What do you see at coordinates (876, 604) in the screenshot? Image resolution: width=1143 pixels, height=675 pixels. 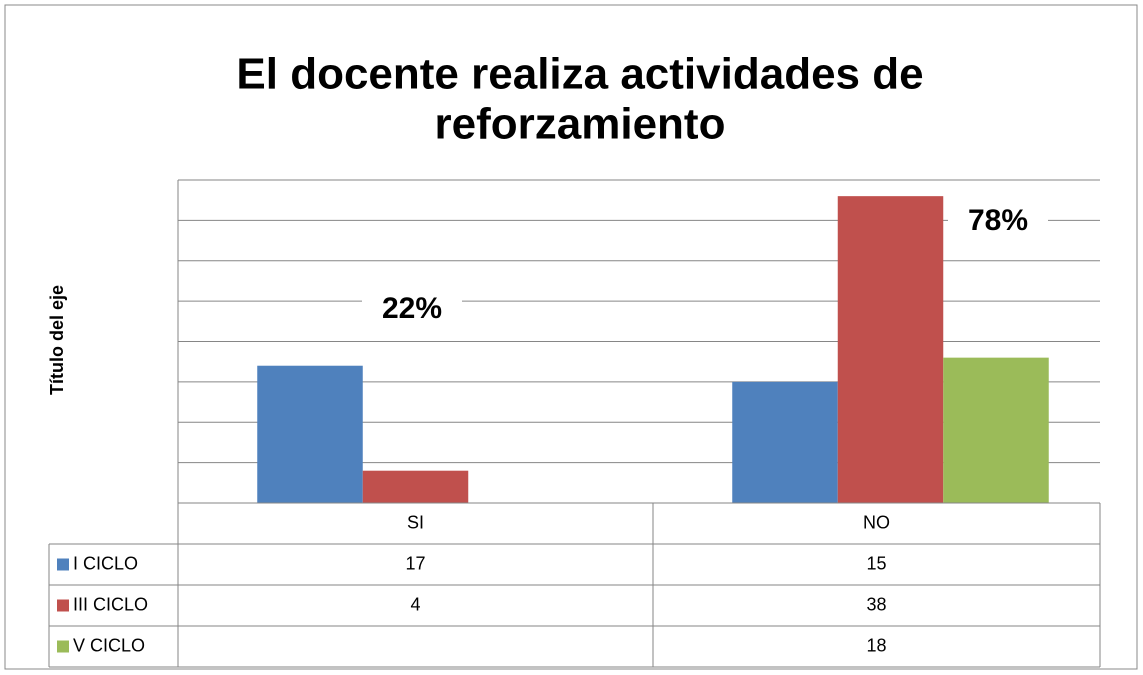 I see `table-value: 38` at bounding box center [876, 604].